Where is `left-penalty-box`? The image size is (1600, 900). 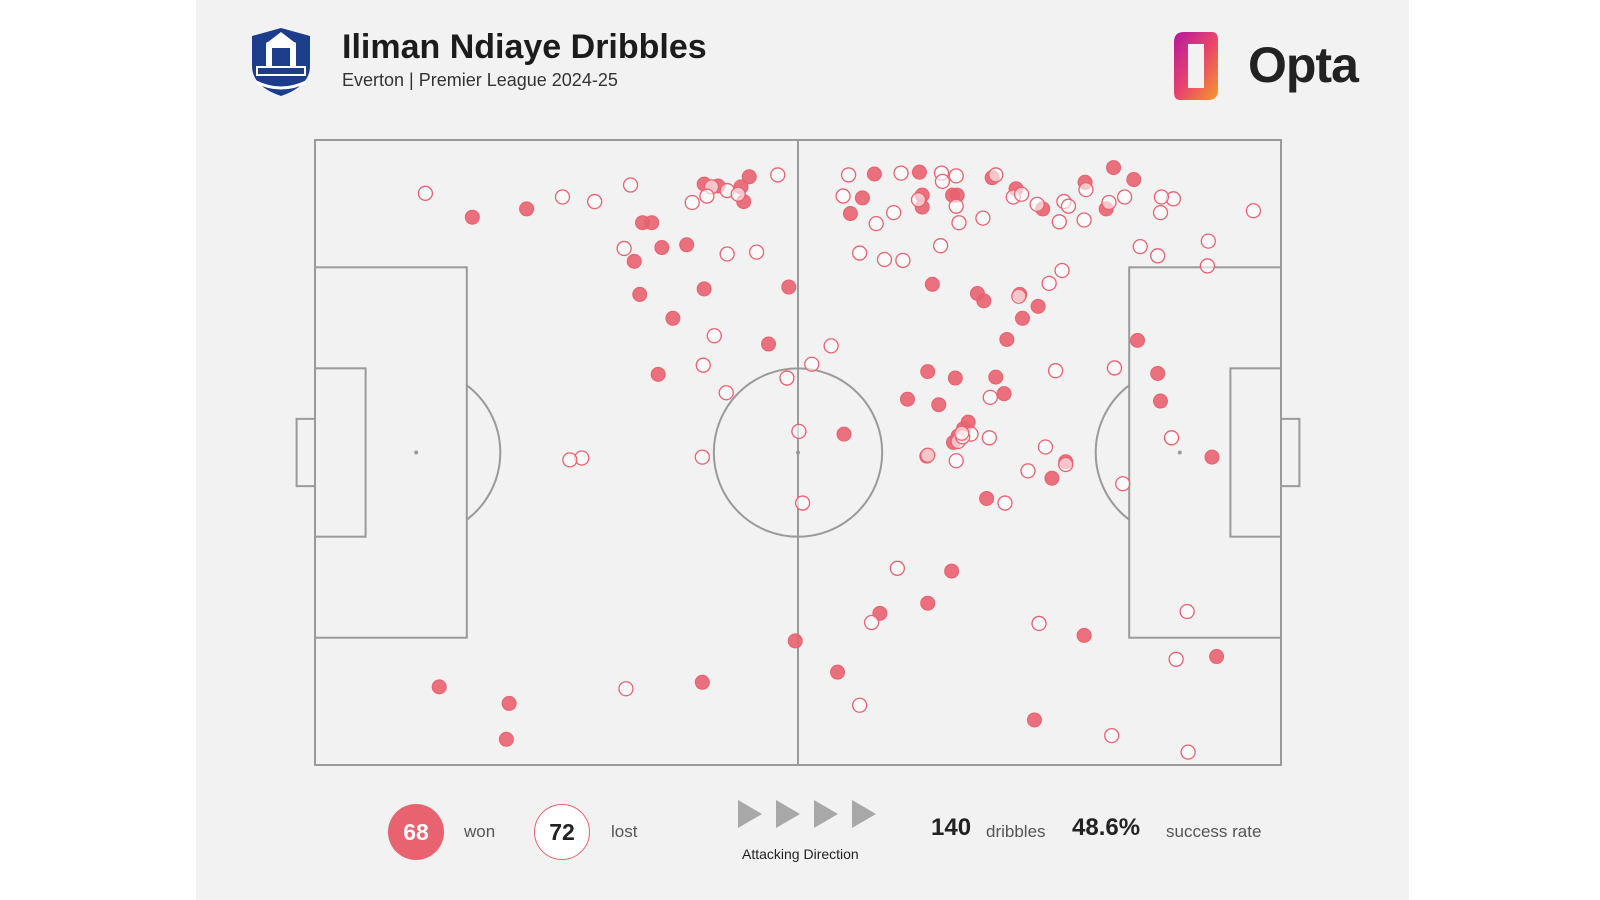 left-penalty-box is located at coordinates (391, 452).